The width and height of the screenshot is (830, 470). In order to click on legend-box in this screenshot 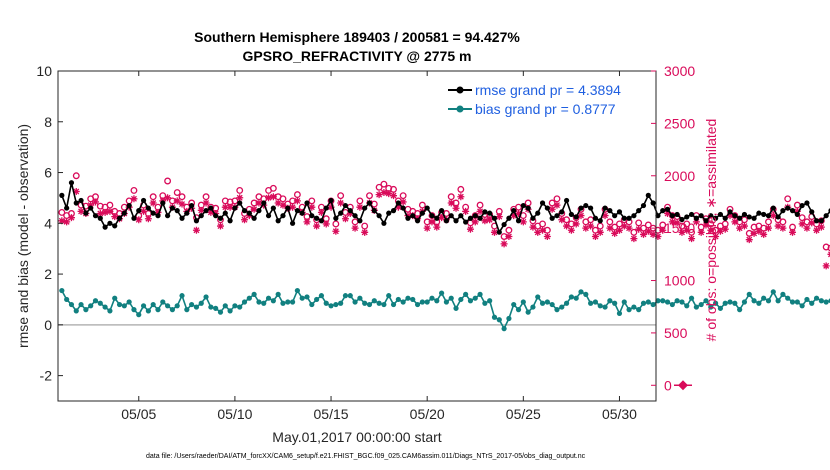, I will do `click(547, 98)`.